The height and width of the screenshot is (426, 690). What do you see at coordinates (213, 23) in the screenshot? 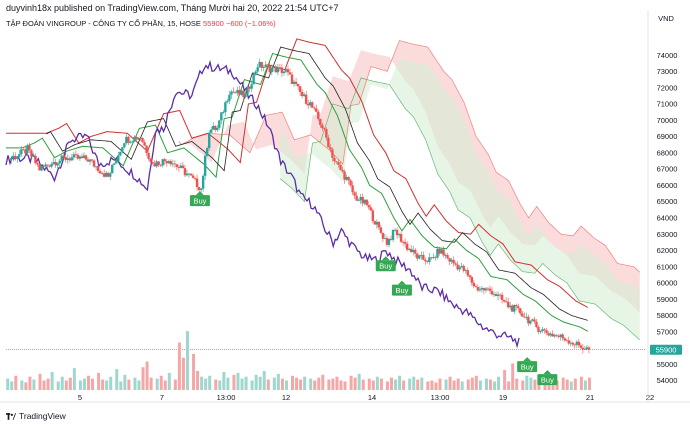
I see `symbol-price: 55900` at bounding box center [213, 23].